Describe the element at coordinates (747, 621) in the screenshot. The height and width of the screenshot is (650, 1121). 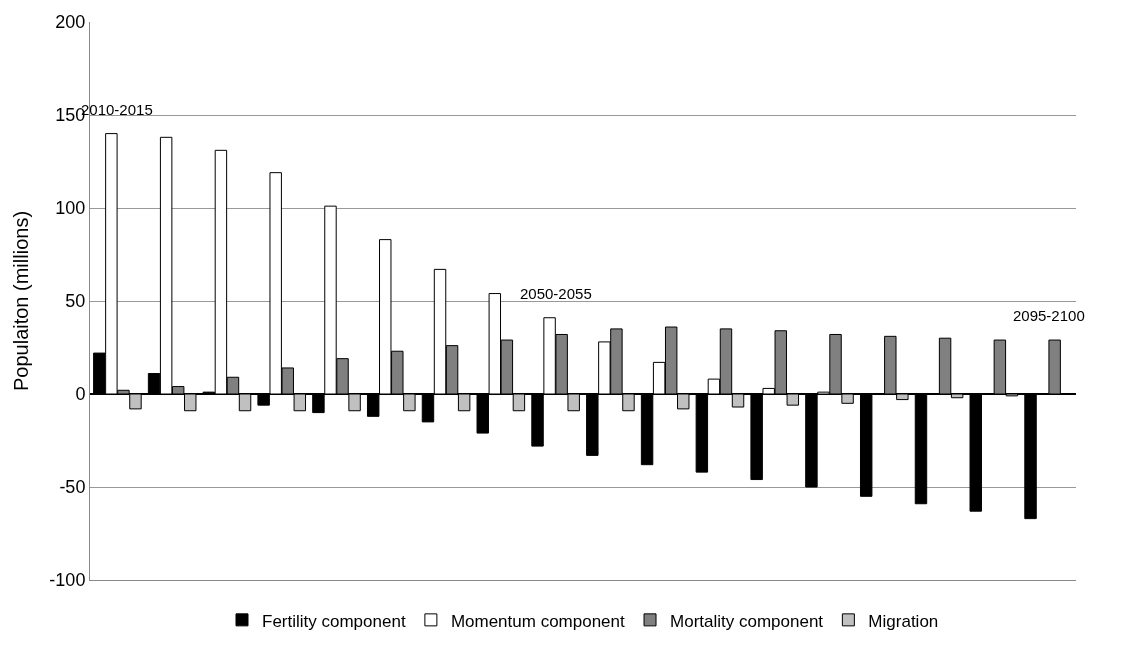
I see `legend-label: Mortality component` at that location.